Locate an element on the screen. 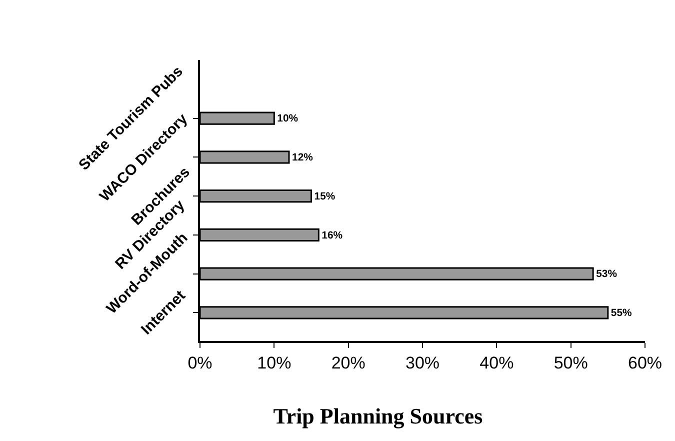 The width and height of the screenshot is (675, 441). x-tick-label: 60% is located at coordinates (645, 362).